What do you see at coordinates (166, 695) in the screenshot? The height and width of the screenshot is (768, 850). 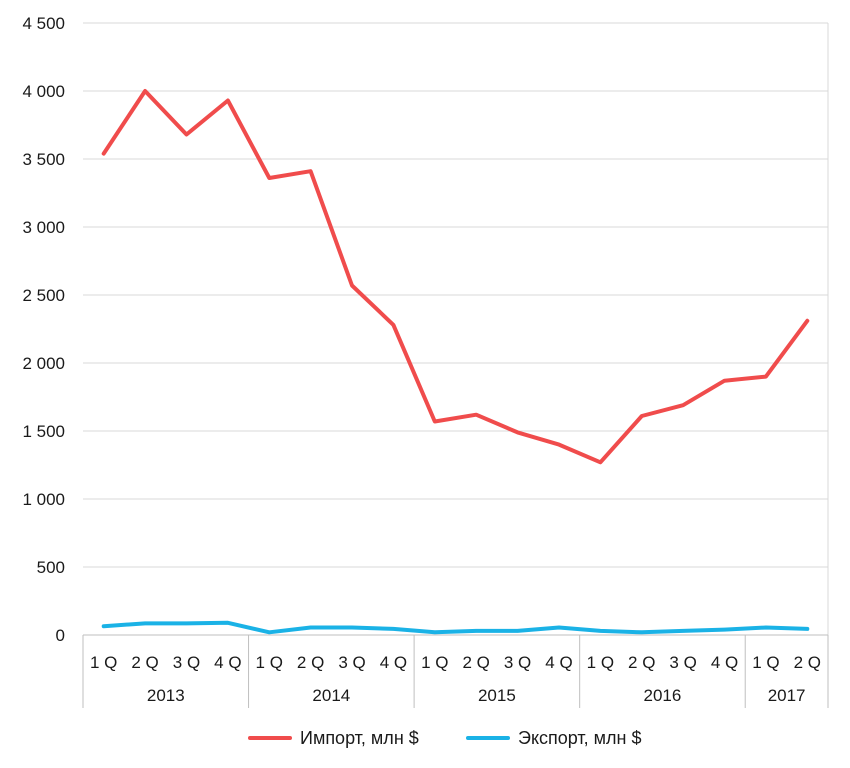 I see `year-label: 2013` at bounding box center [166, 695].